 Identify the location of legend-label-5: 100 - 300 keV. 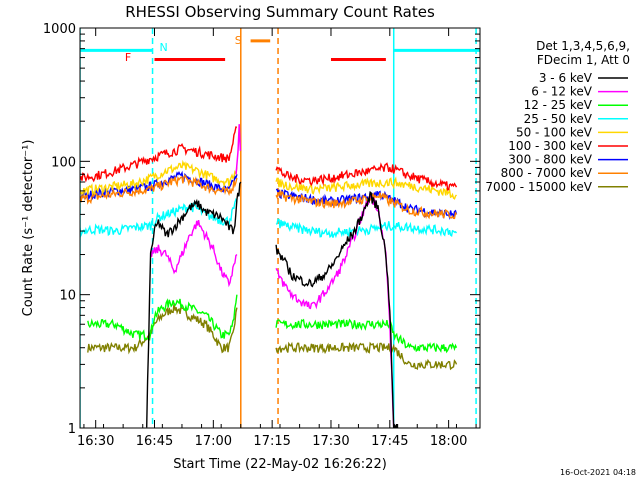
(550, 146).